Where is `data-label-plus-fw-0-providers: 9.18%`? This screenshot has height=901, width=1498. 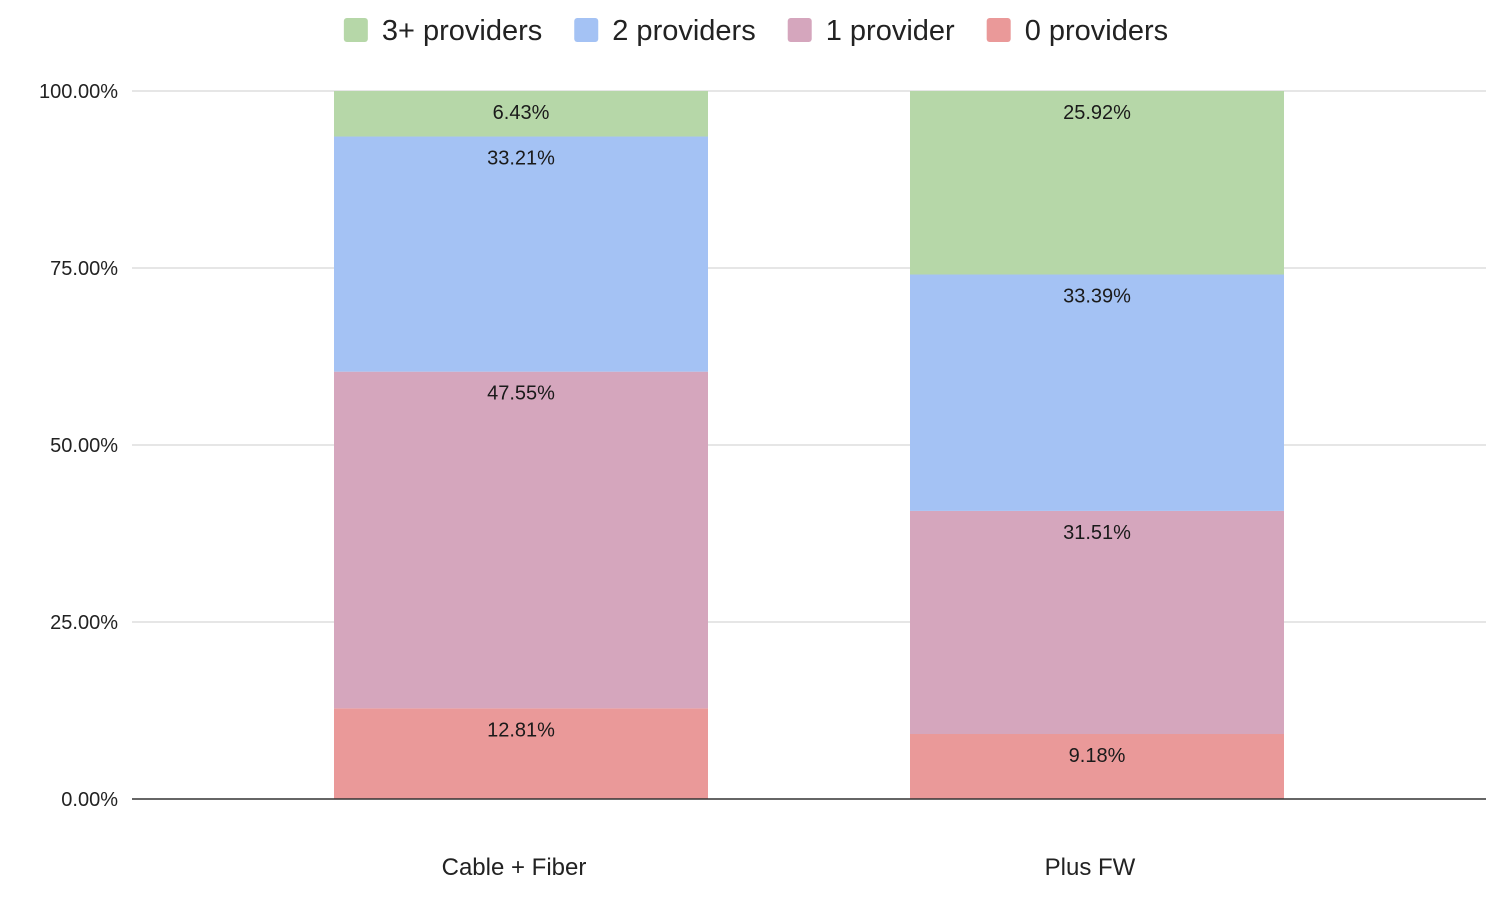 data-label-plus-fw-0-providers: 9.18% is located at coordinates (1097, 756).